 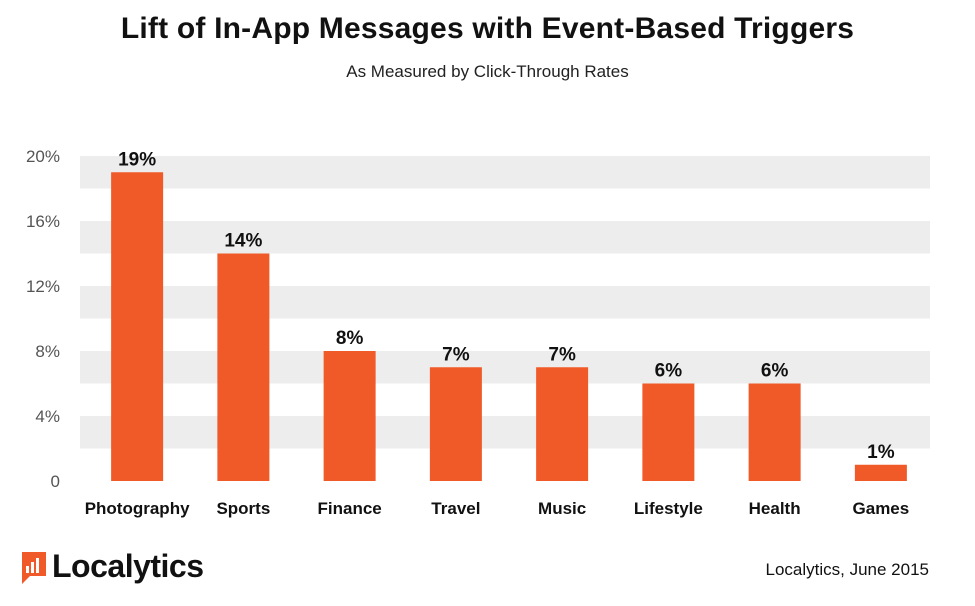 I want to click on brand-name: Localytics, so click(x=128, y=566).